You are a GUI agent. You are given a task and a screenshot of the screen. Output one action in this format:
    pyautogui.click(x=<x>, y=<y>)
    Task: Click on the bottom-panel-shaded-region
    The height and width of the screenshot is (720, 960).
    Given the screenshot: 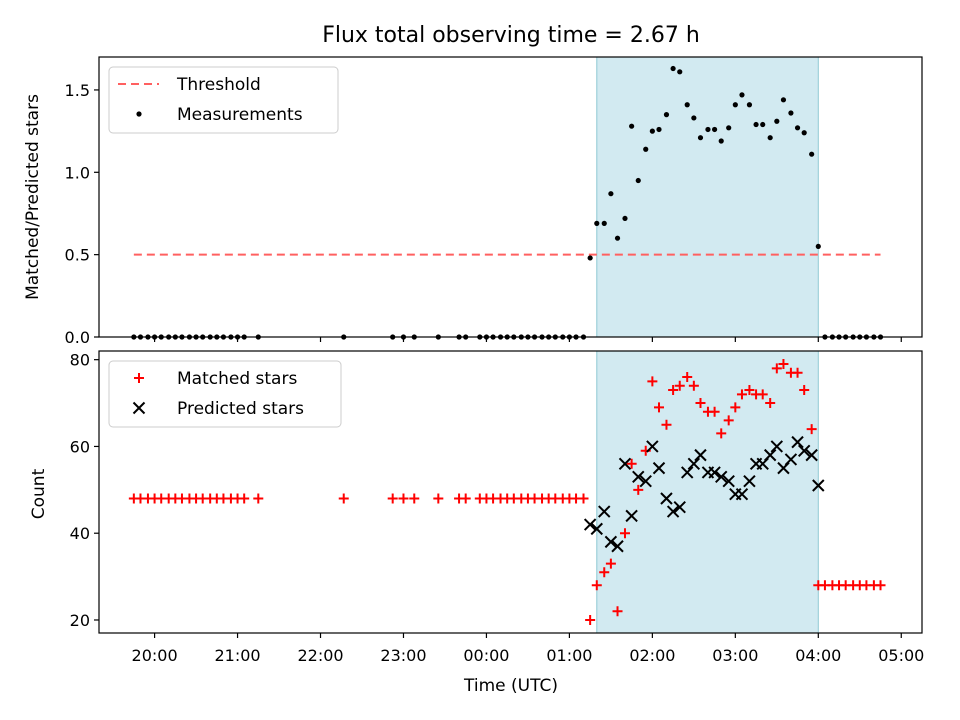 What is the action you would take?
    pyautogui.click(x=707, y=492)
    